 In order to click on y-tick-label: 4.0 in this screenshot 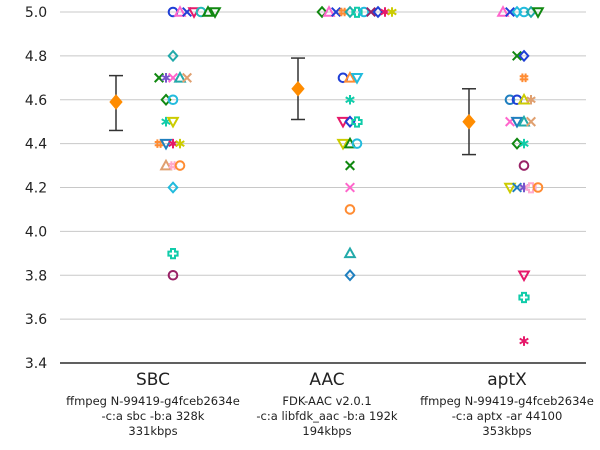, I will do `click(36, 232)`.